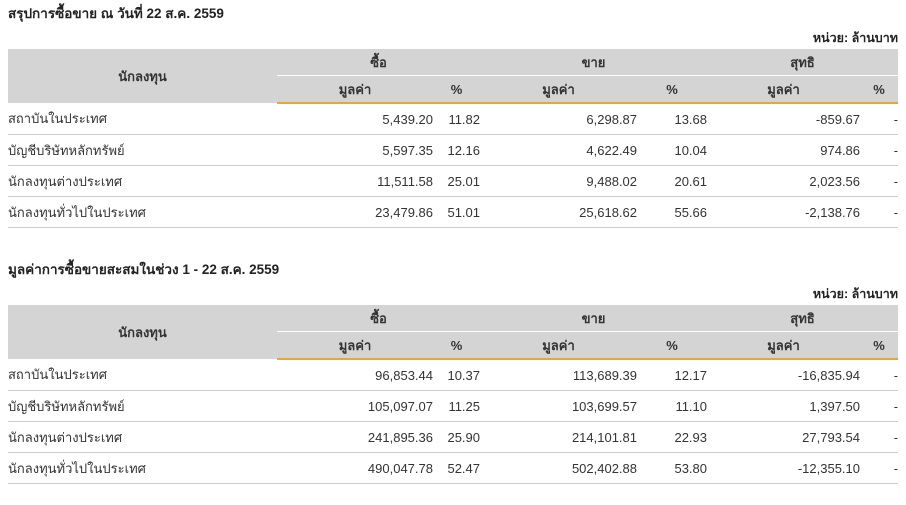 This screenshot has width=906, height=505. Describe the element at coordinates (672, 181) in the screenshot. I see `sell-percent-cell: 20.61` at that location.